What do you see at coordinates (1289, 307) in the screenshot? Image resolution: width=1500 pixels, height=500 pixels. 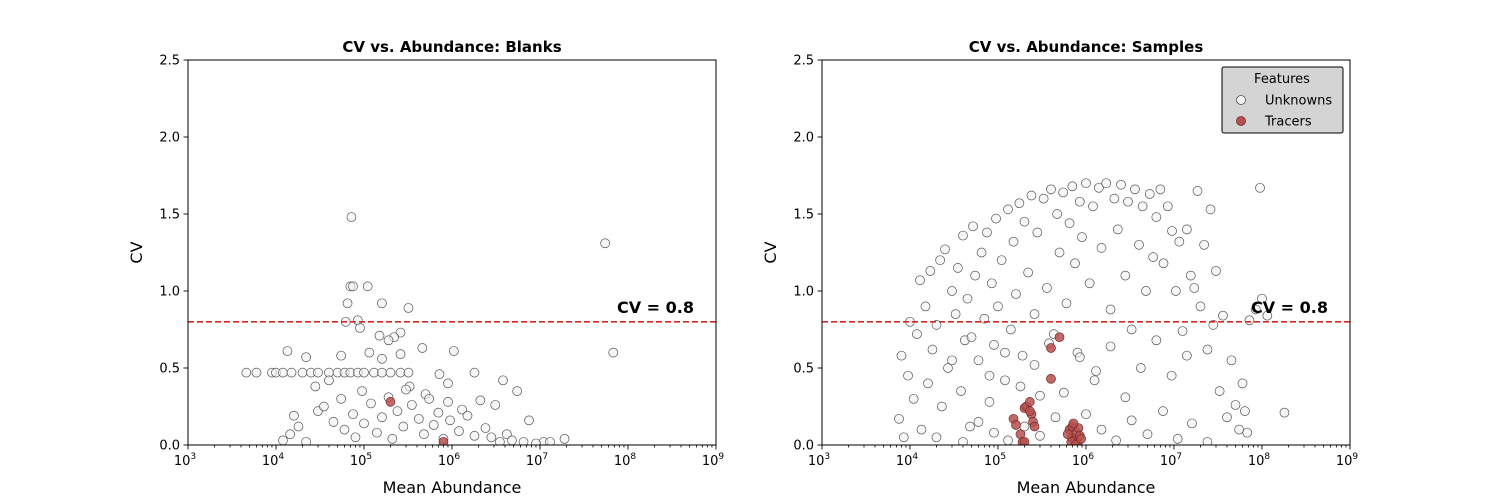 I see `threshold-label: CV = 0.8` at bounding box center [1289, 307].